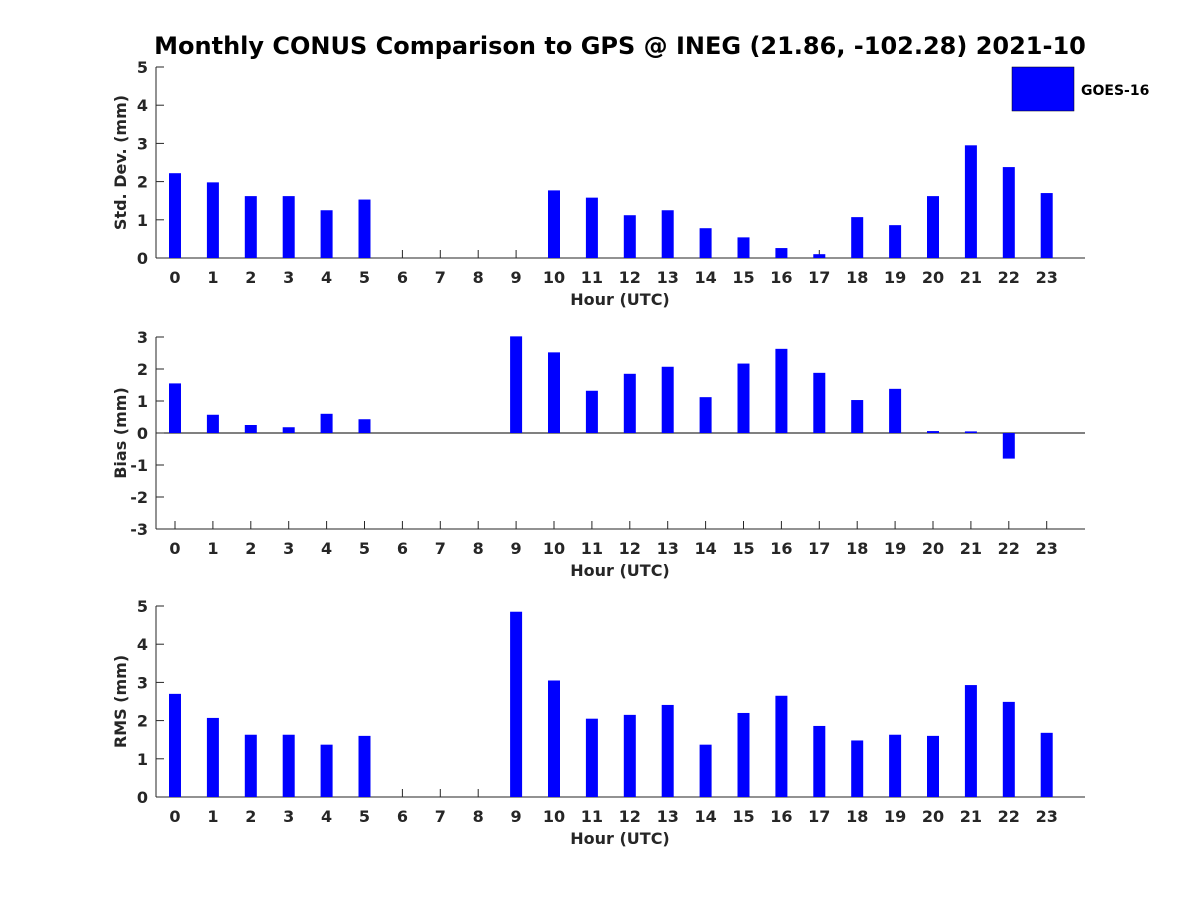  Describe the element at coordinates (781, 548) in the screenshot. I see `x-tick-label: 16` at that location.